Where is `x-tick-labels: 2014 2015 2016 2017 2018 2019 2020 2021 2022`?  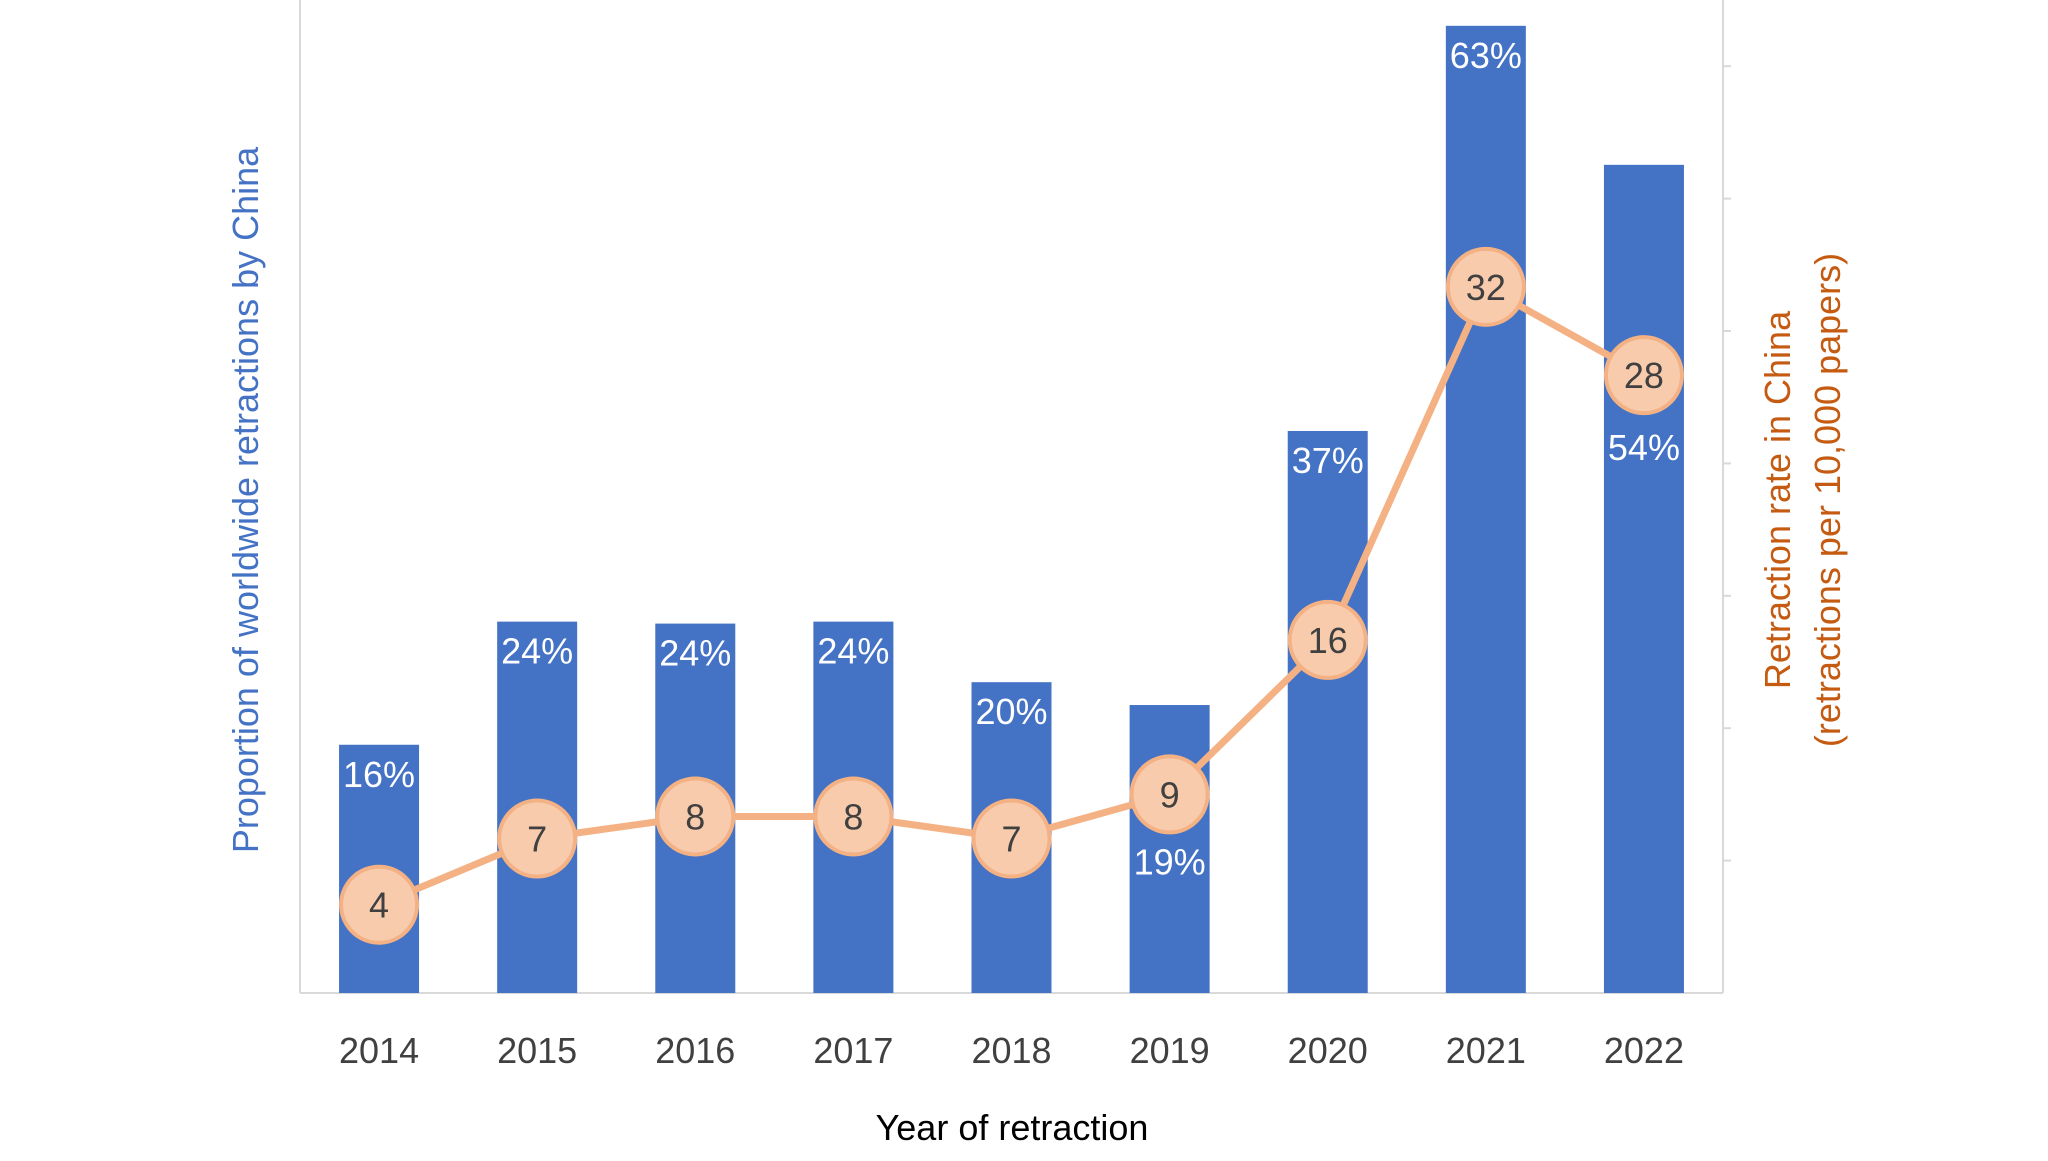
x-tick-labels: 2014 2015 2016 2017 2018 2019 2020 2021 2022 is located at coordinates (1011, 1050).